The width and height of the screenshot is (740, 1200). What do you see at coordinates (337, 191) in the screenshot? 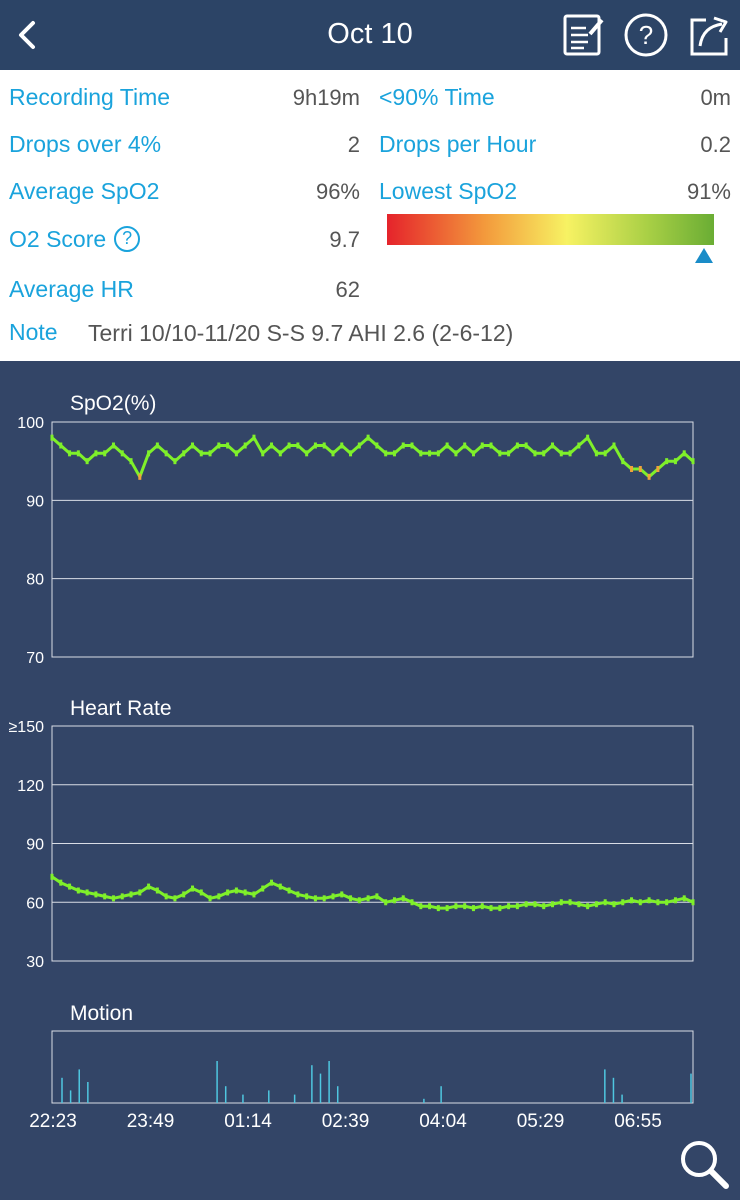
I see `average-spo2-value: 96%` at bounding box center [337, 191].